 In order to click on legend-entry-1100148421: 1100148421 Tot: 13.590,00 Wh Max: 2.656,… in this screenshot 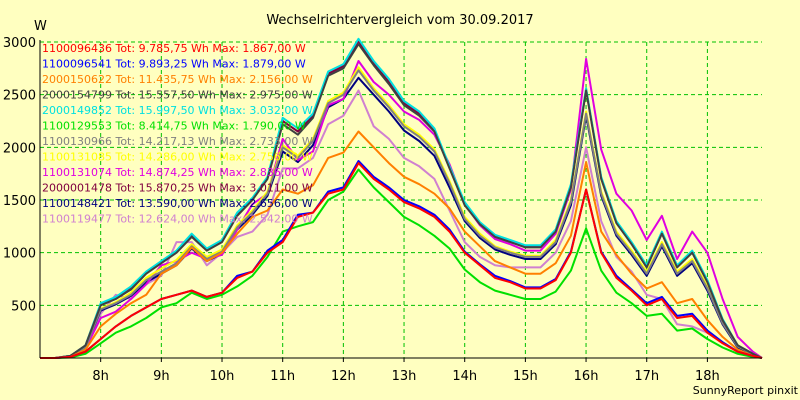, I will do `click(177, 203)`.